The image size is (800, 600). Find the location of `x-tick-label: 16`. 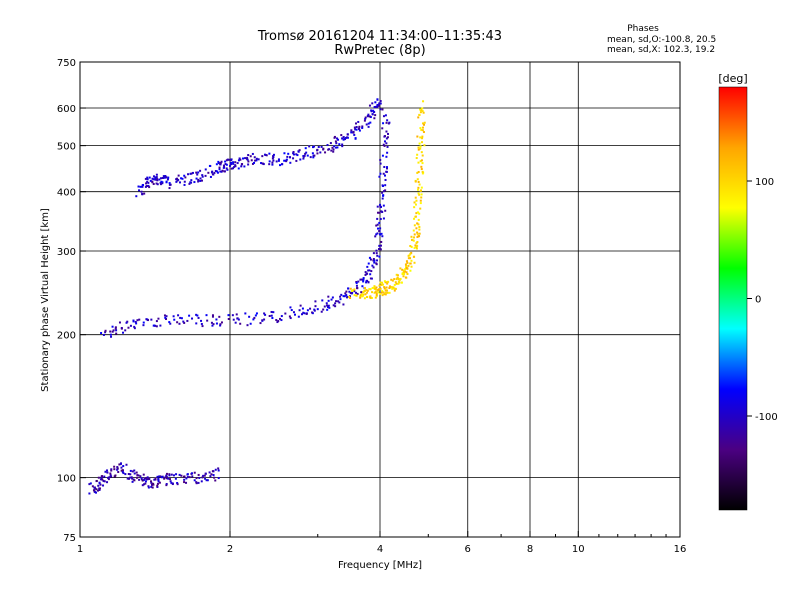

x-tick-label: 16 is located at coordinates (680, 549).